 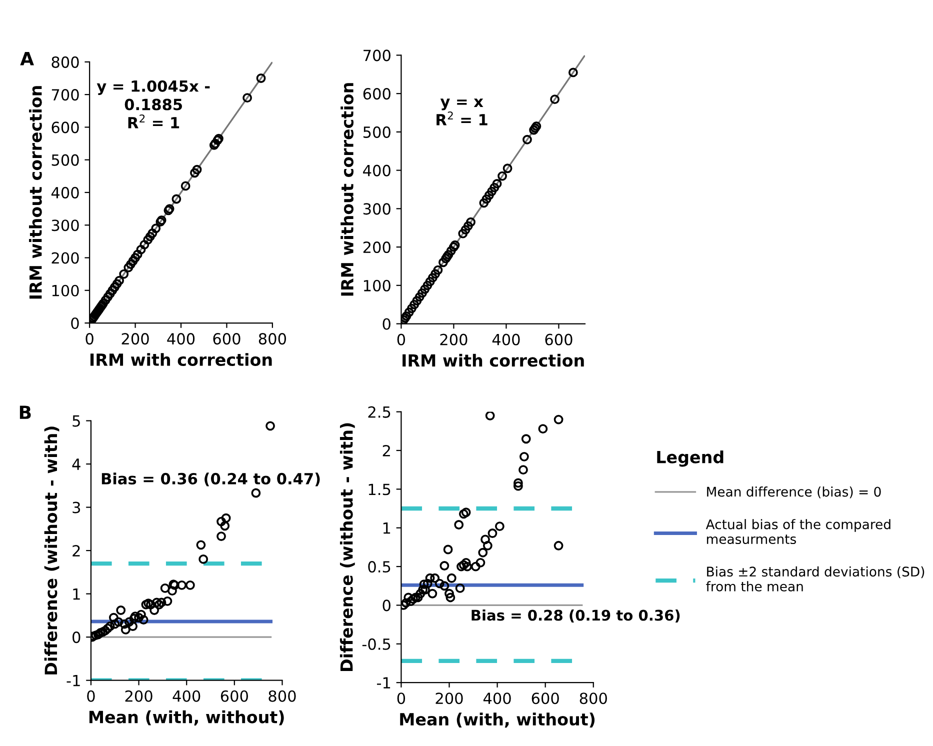 What do you see at coordinates (27, 59) in the screenshot?
I see `text: A` at bounding box center [27, 59].